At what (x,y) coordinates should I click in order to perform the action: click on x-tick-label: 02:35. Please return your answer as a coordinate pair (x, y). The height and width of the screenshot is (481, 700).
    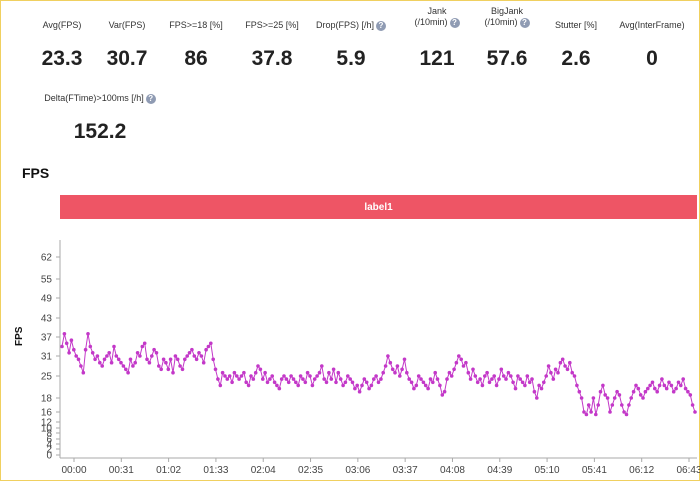
    Looking at the image, I should click on (310, 470).